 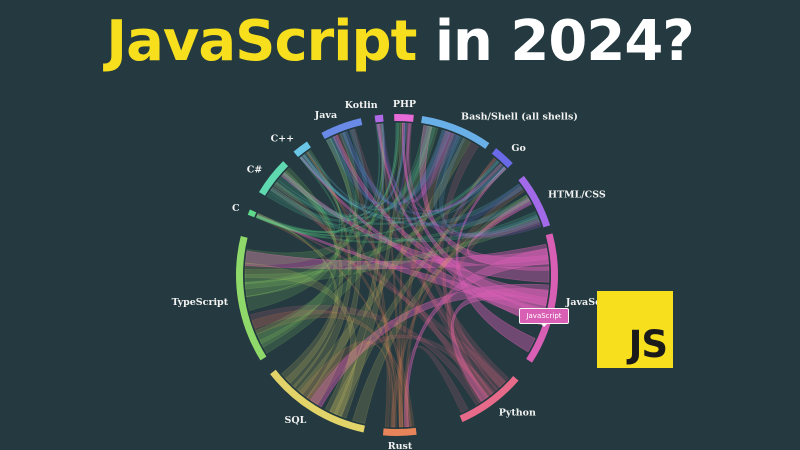 I want to click on segment-label-bash: Bash/Shell (all shells), so click(x=519, y=116).